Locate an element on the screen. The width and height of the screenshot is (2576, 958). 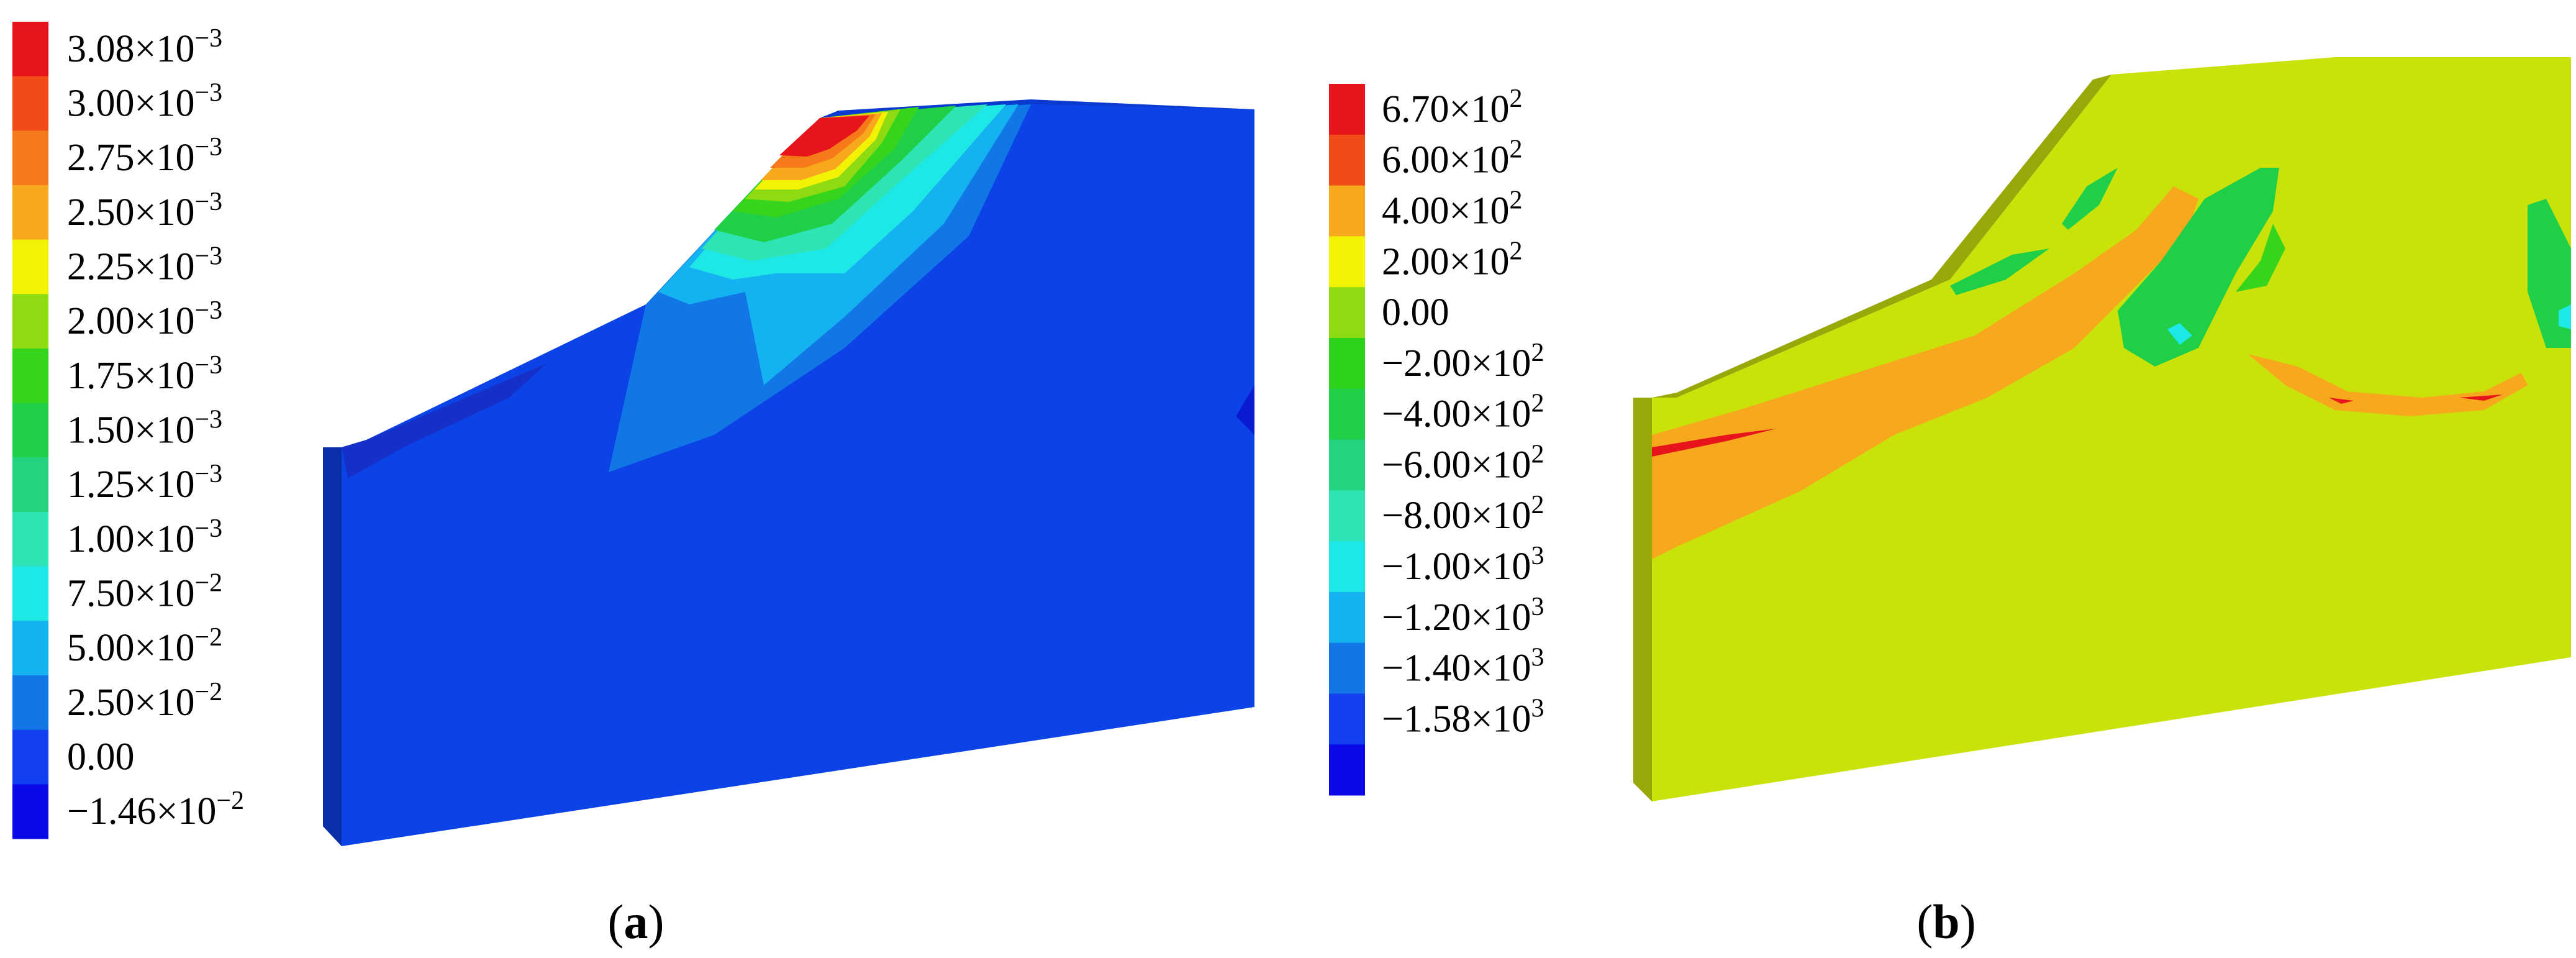
panel-a-red-zone is located at coordinates (824, 136).